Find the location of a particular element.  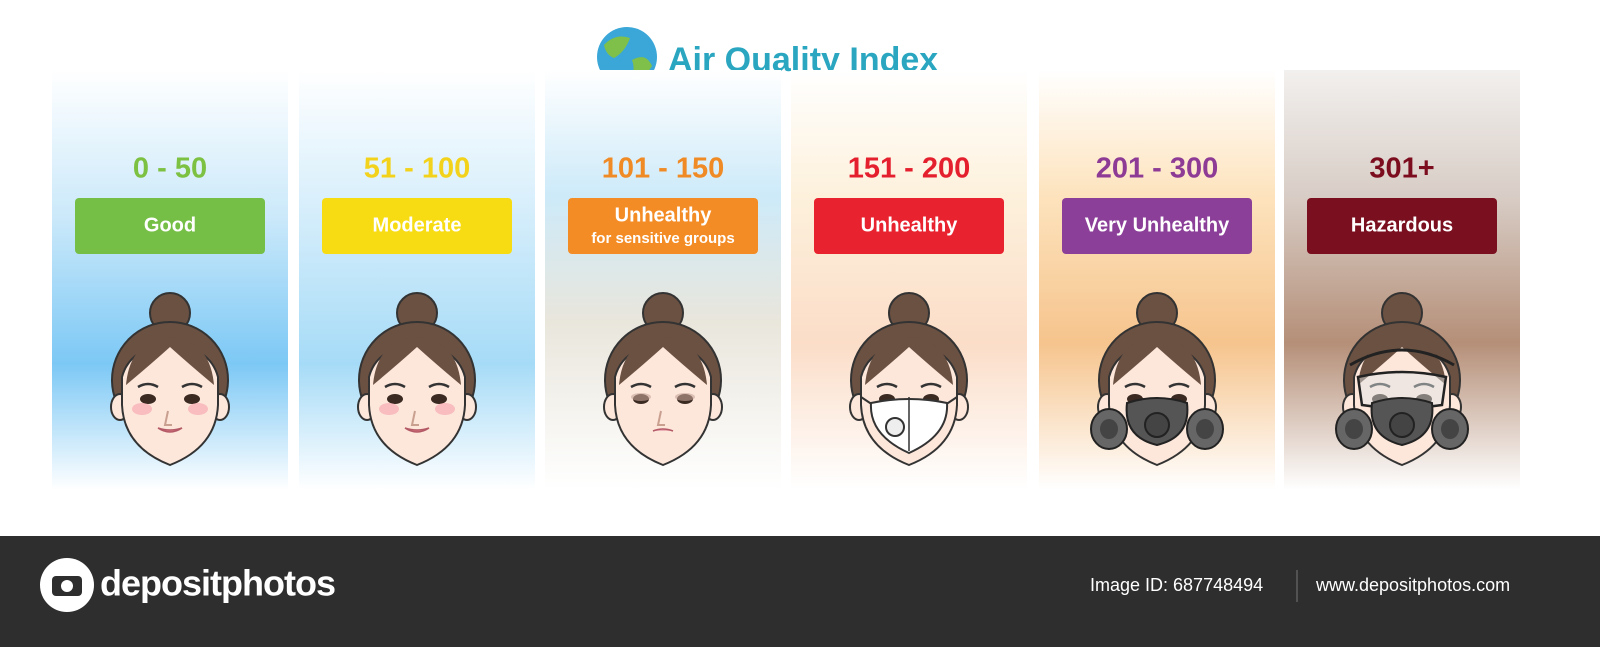

level-column: 201 - 300 Very Unhealthy is located at coordinates (1157, 280).